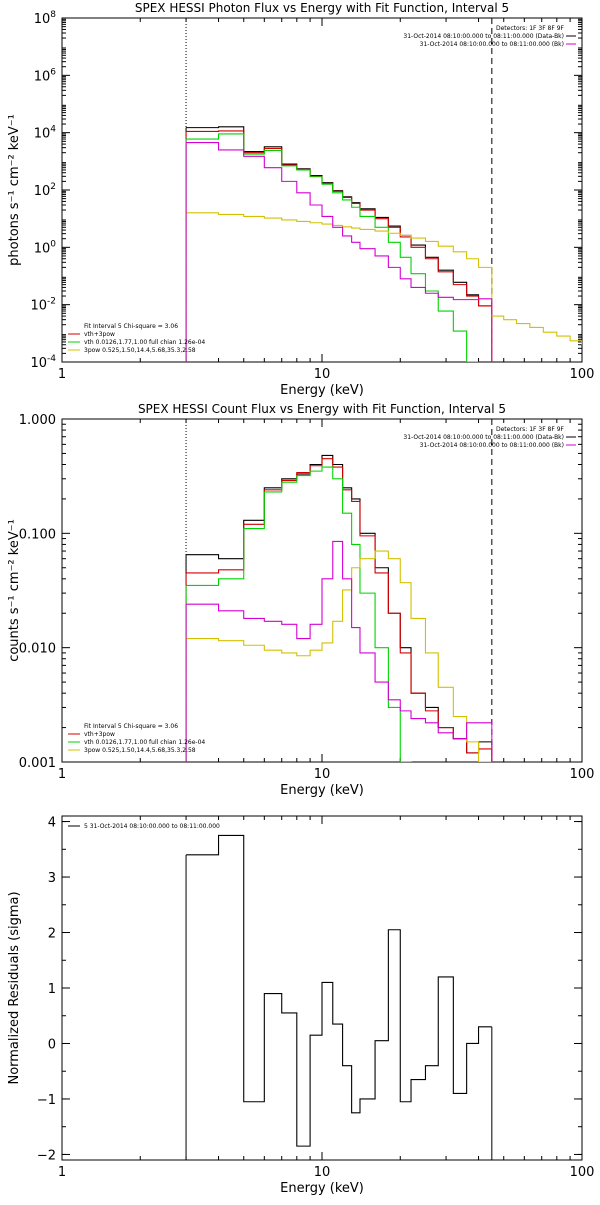 The width and height of the screenshot is (600, 1205). Describe the element at coordinates (14, 987) in the screenshot. I see `y-axis-label: Normalized Residuals (sigma)` at that location.